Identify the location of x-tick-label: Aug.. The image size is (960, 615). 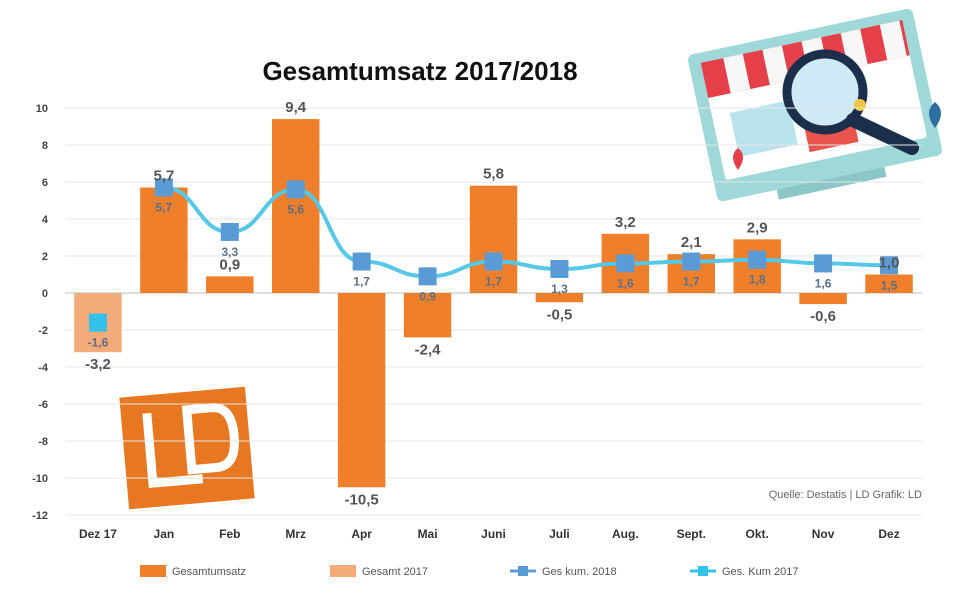
(625, 534).